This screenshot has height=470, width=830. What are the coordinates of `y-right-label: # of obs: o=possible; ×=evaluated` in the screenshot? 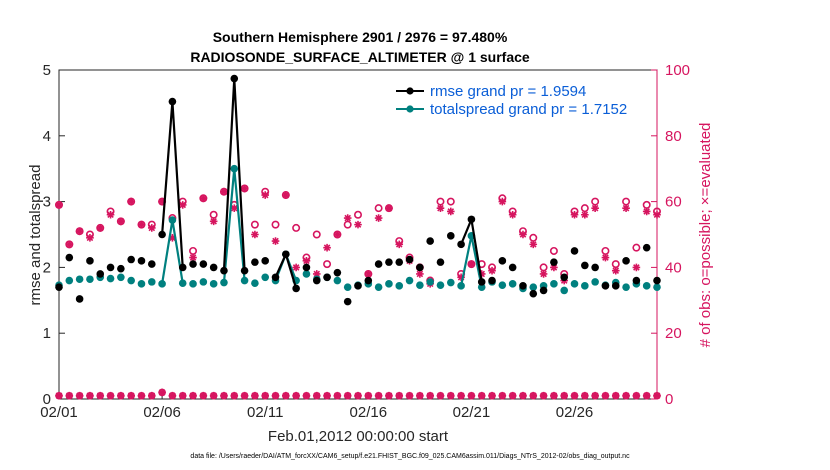 It's located at (705, 235).